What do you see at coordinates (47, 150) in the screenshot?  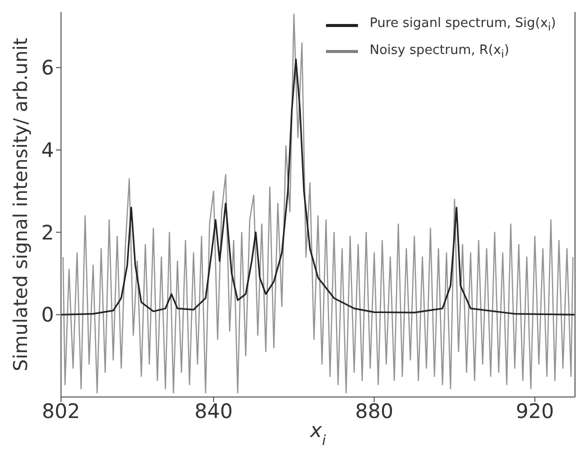 I see `y-tick-label: 4` at bounding box center [47, 150].